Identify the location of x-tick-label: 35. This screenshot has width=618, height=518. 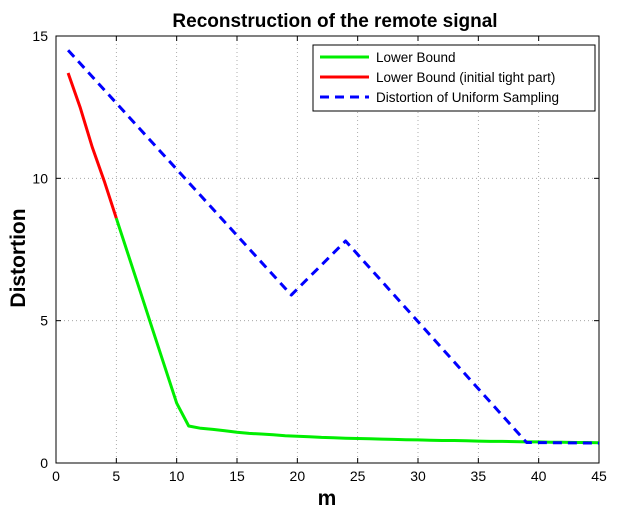
(479, 476).